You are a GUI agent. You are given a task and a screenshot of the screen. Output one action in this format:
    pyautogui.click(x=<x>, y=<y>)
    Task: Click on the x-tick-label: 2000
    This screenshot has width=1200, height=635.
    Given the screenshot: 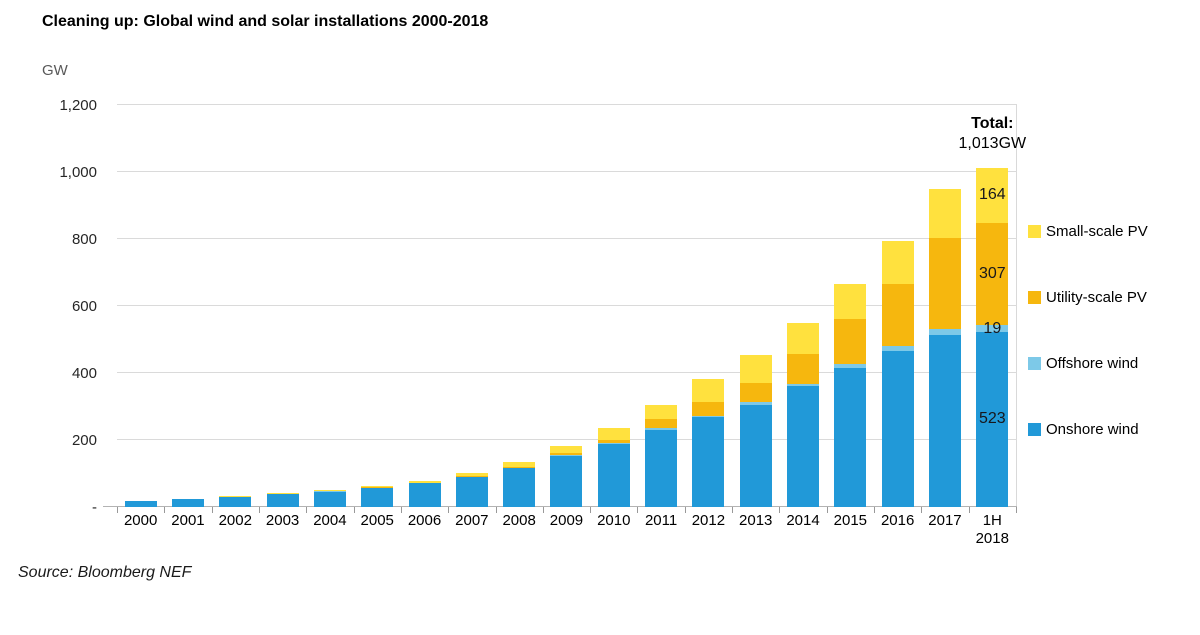 What is the action you would take?
    pyautogui.click(x=140, y=520)
    